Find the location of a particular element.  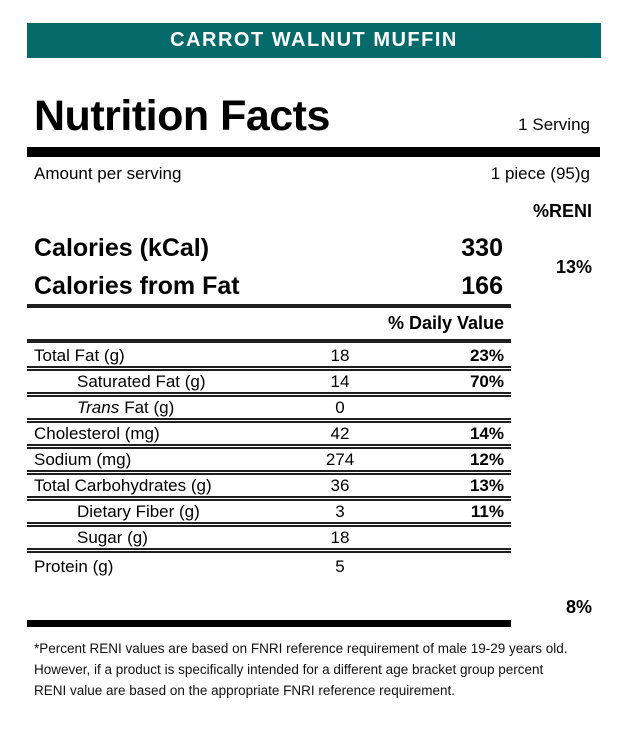

nutrient-label: Protein (g) is located at coordinates (74, 566).